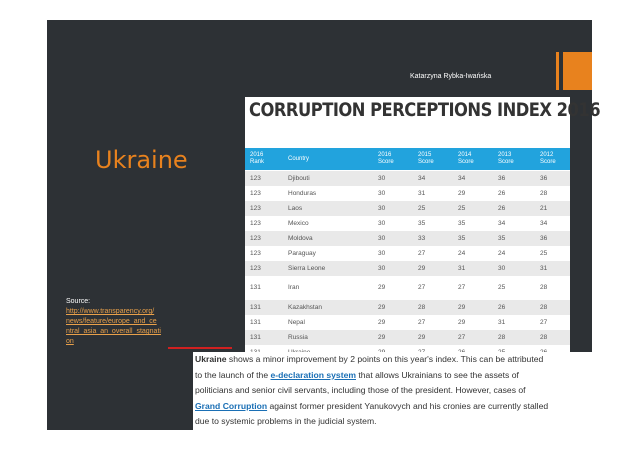 The height and width of the screenshot is (451, 638). What do you see at coordinates (407, 238) in the screenshot?
I see `table-row: 123 Moldova 30 33 35 35 36` at bounding box center [407, 238].